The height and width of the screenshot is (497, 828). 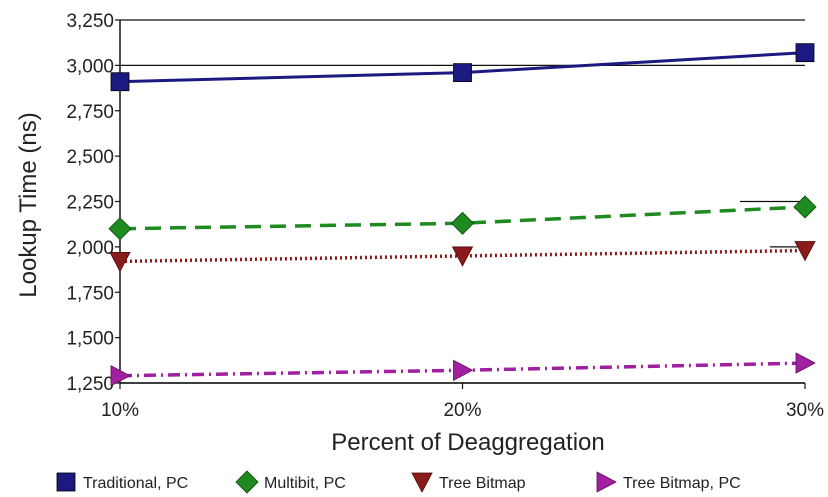 I want to click on legend-label: Traditional, PC, so click(x=135, y=483).